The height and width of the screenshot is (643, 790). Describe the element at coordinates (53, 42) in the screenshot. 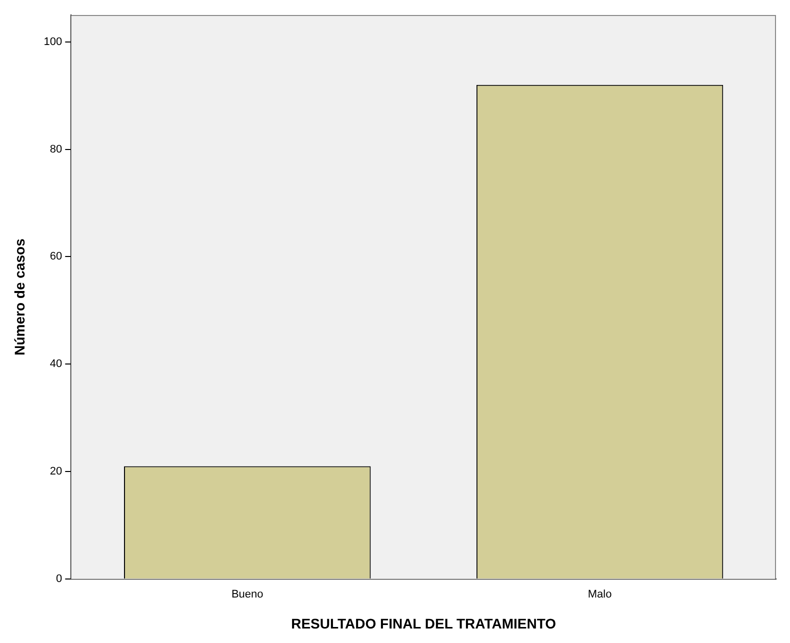

I see `y-tick-label: 100` at that location.